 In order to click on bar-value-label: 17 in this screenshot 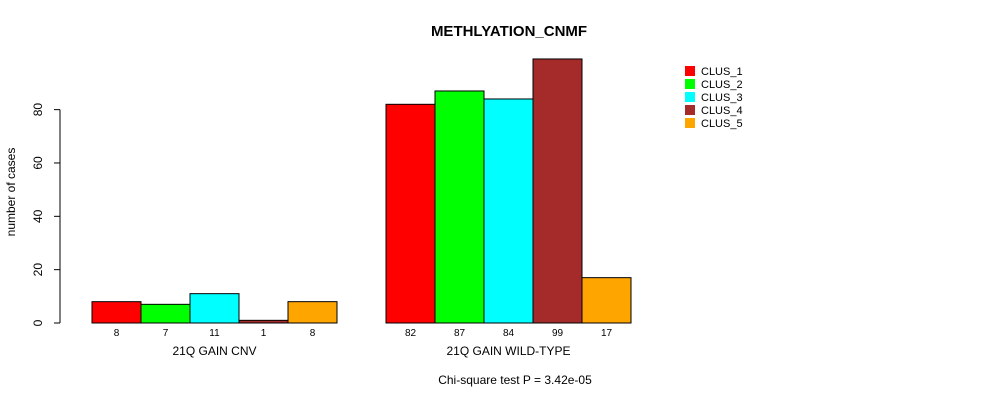, I will do `click(607, 333)`.